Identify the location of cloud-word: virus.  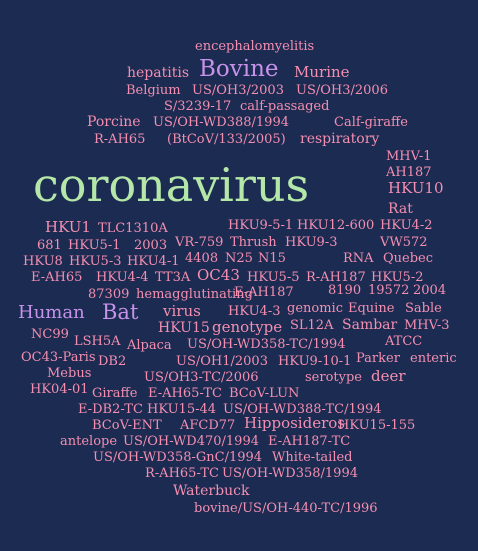
(182, 311).